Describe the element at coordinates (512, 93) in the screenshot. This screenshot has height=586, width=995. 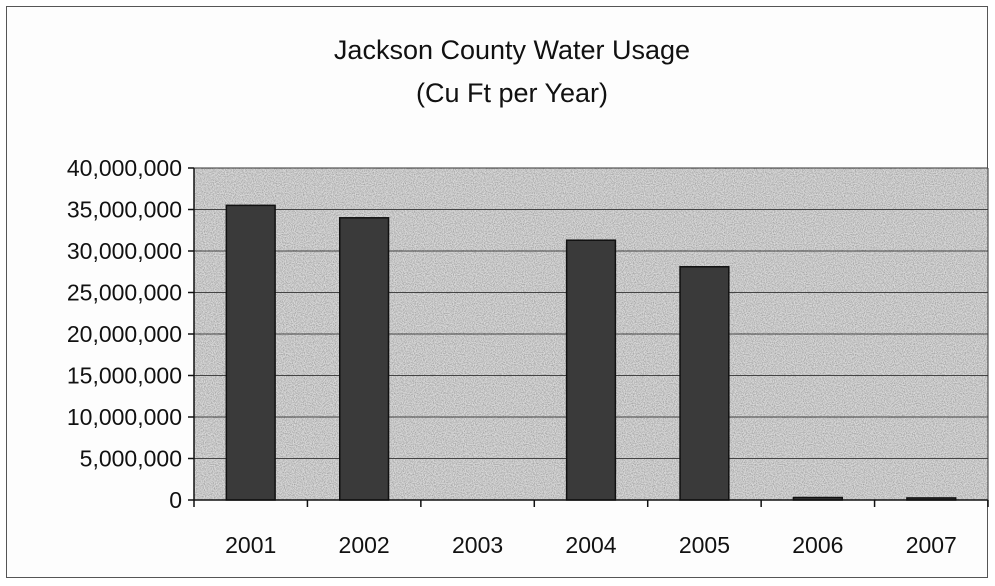
I see `chart-subtitle: (Cu Ft per Year)` at that location.